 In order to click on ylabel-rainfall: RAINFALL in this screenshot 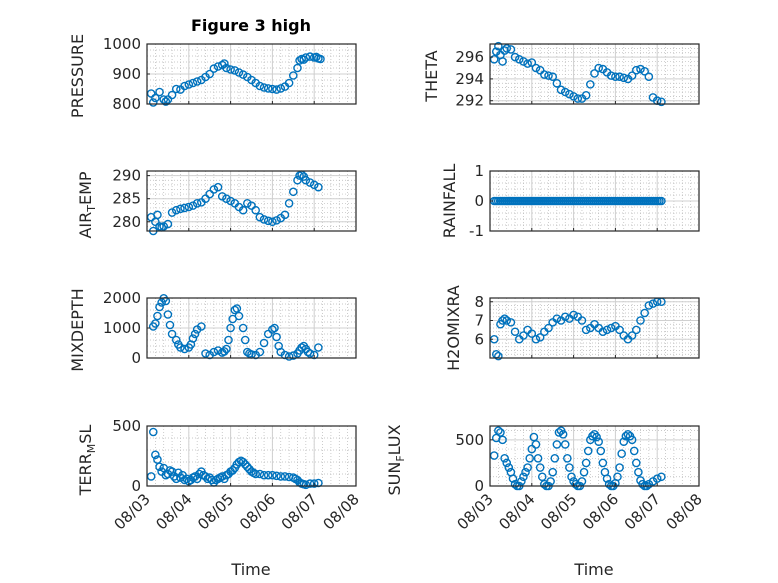, I will do `click(449, 201)`.